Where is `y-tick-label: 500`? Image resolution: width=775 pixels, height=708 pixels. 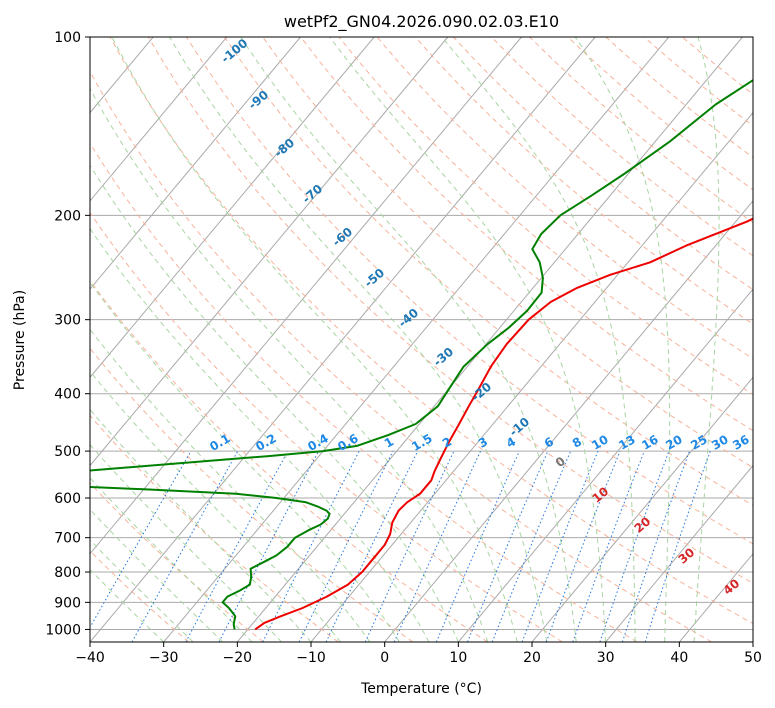 y-tick-label: 500 is located at coordinates (67, 452).